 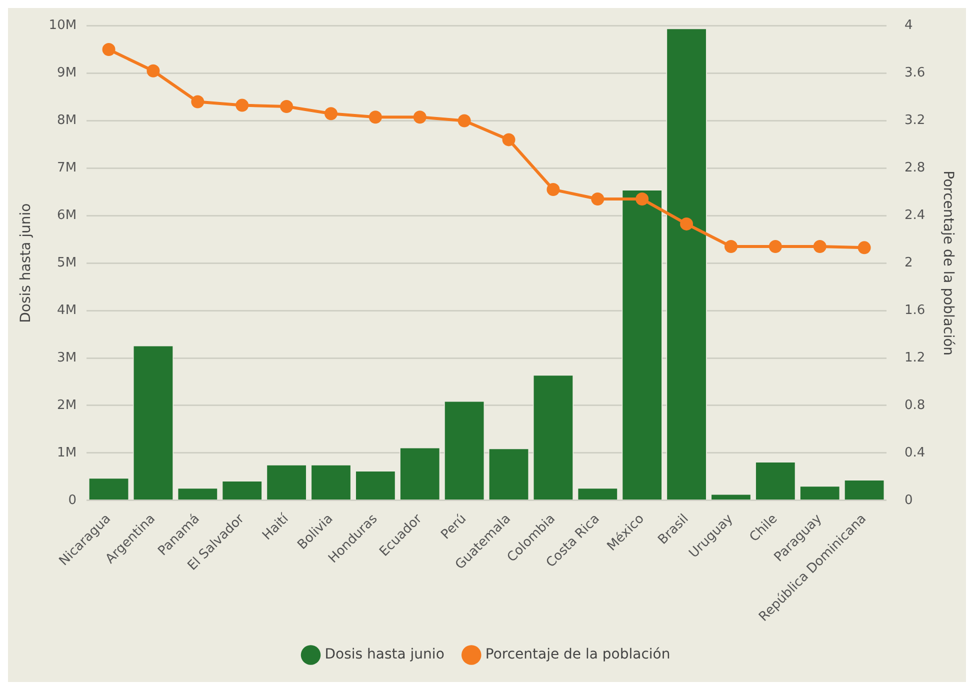 What do you see at coordinates (948, 263) in the screenshot?
I see `y2-axis-title: Porcentaje de la población` at bounding box center [948, 263].